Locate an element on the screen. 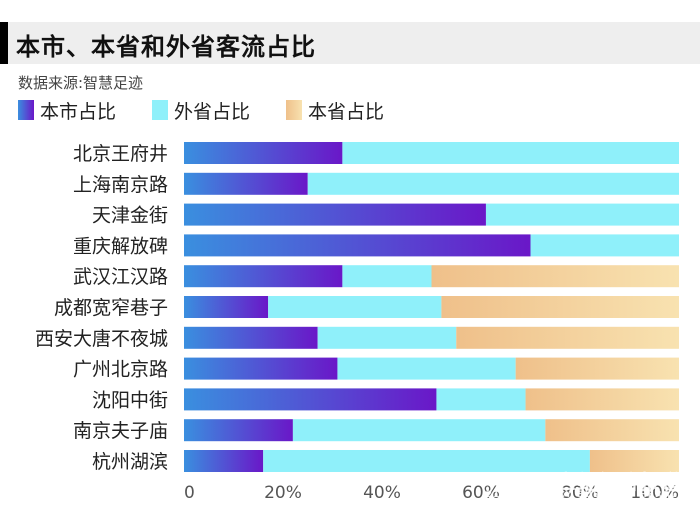  legend-swatch-out-of-province is located at coordinates (160, 110).